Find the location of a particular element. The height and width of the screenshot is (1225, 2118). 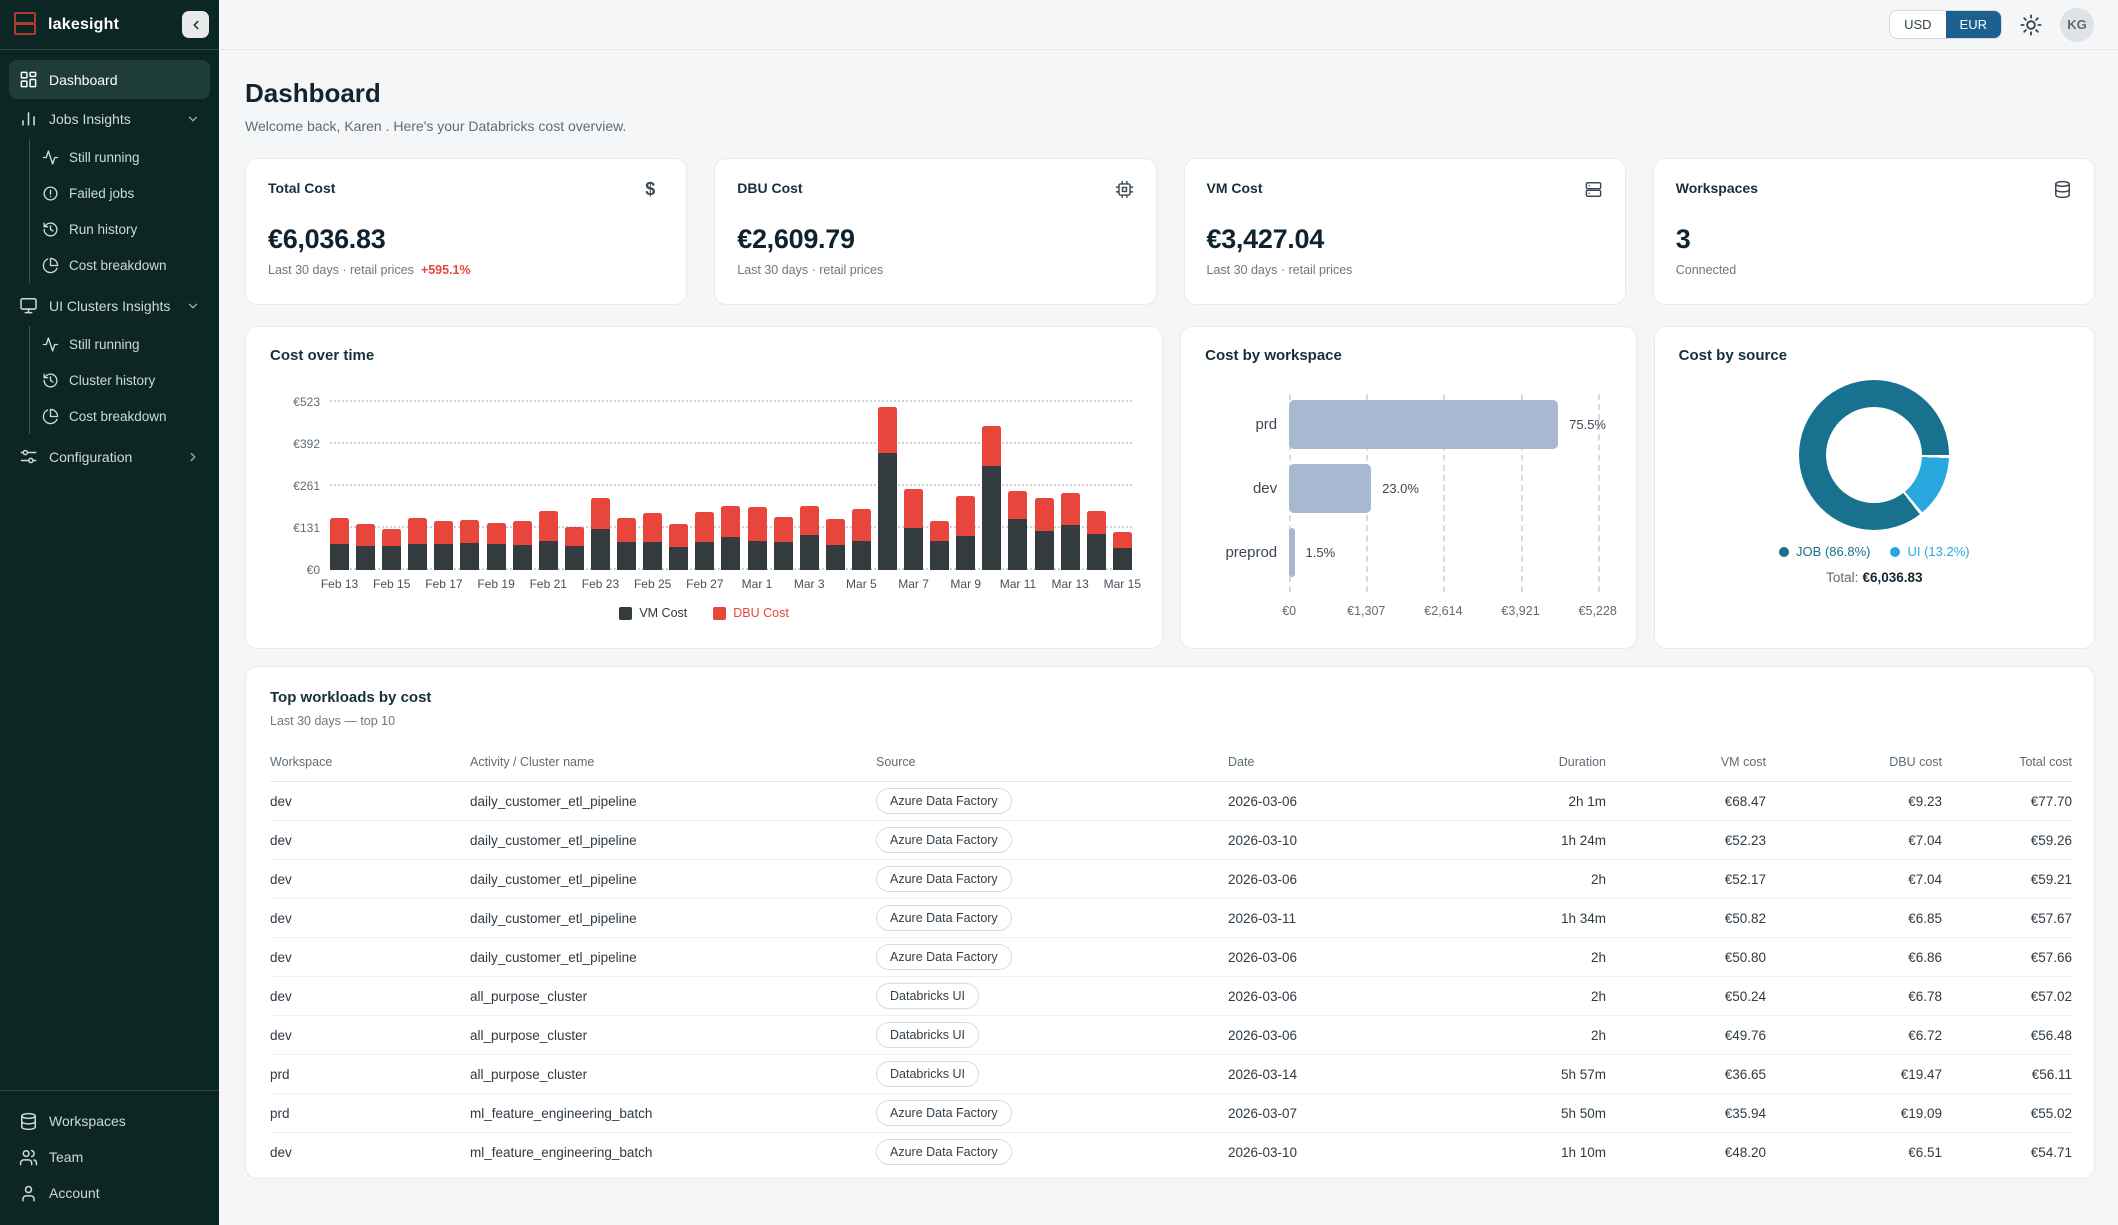

cpu-icon is located at coordinates (1124, 189).